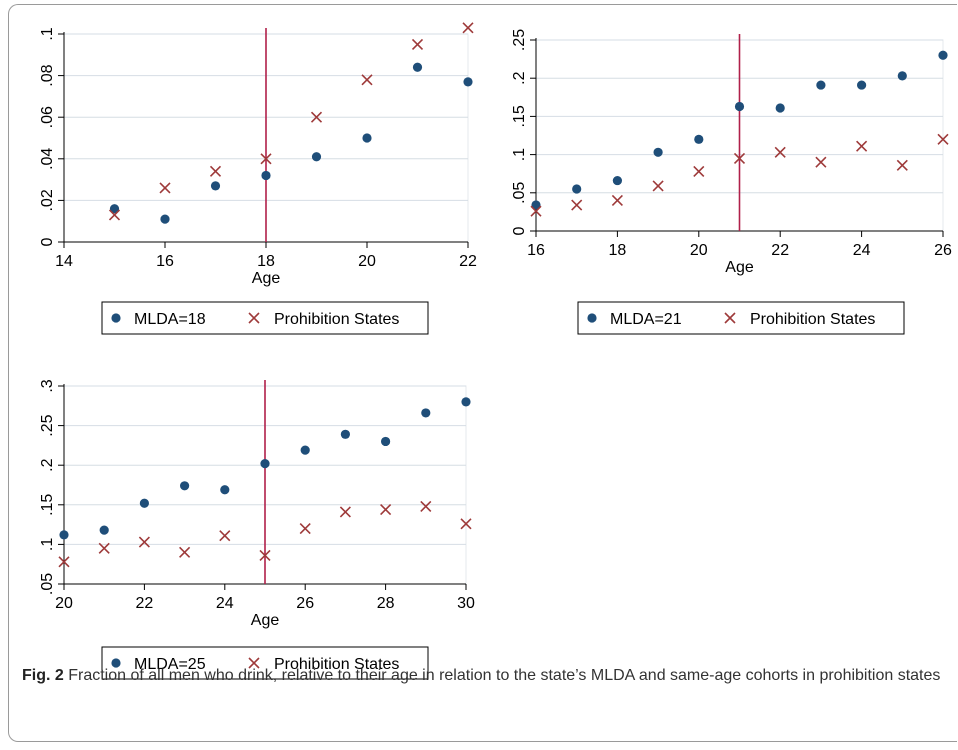  I want to click on panel-1-x-tick-label: 16, so click(165, 261).